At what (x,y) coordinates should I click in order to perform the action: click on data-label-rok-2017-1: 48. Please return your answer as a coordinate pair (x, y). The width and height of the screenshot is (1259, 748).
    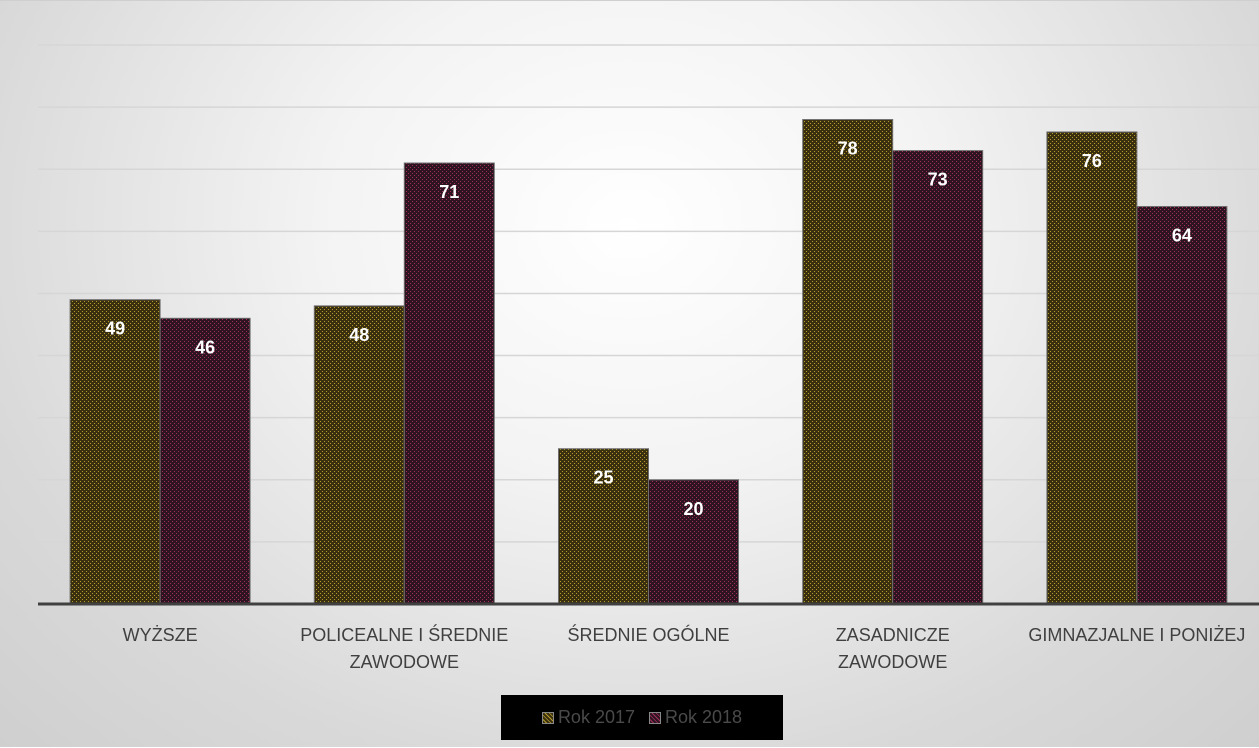
    Looking at the image, I should click on (359, 335).